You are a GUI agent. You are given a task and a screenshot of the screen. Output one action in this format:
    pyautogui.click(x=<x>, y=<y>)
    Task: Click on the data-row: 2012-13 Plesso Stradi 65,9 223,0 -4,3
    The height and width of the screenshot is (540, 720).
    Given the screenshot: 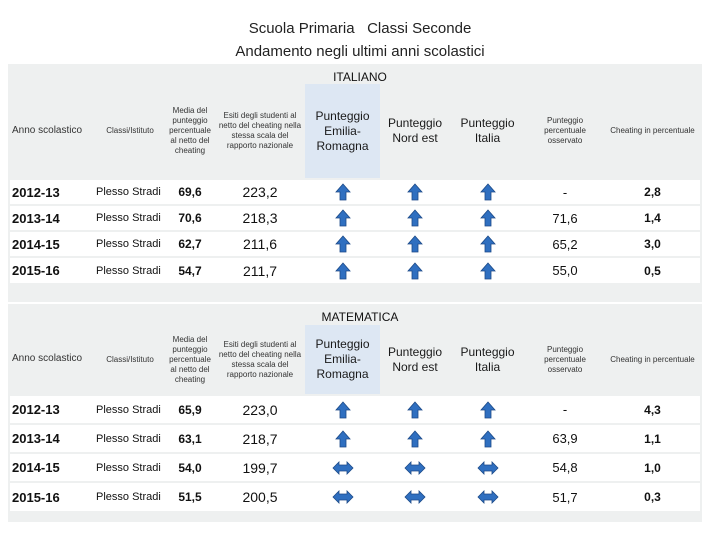 What is the action you would take?
    pyautogui.click(x=355, y=409)
    